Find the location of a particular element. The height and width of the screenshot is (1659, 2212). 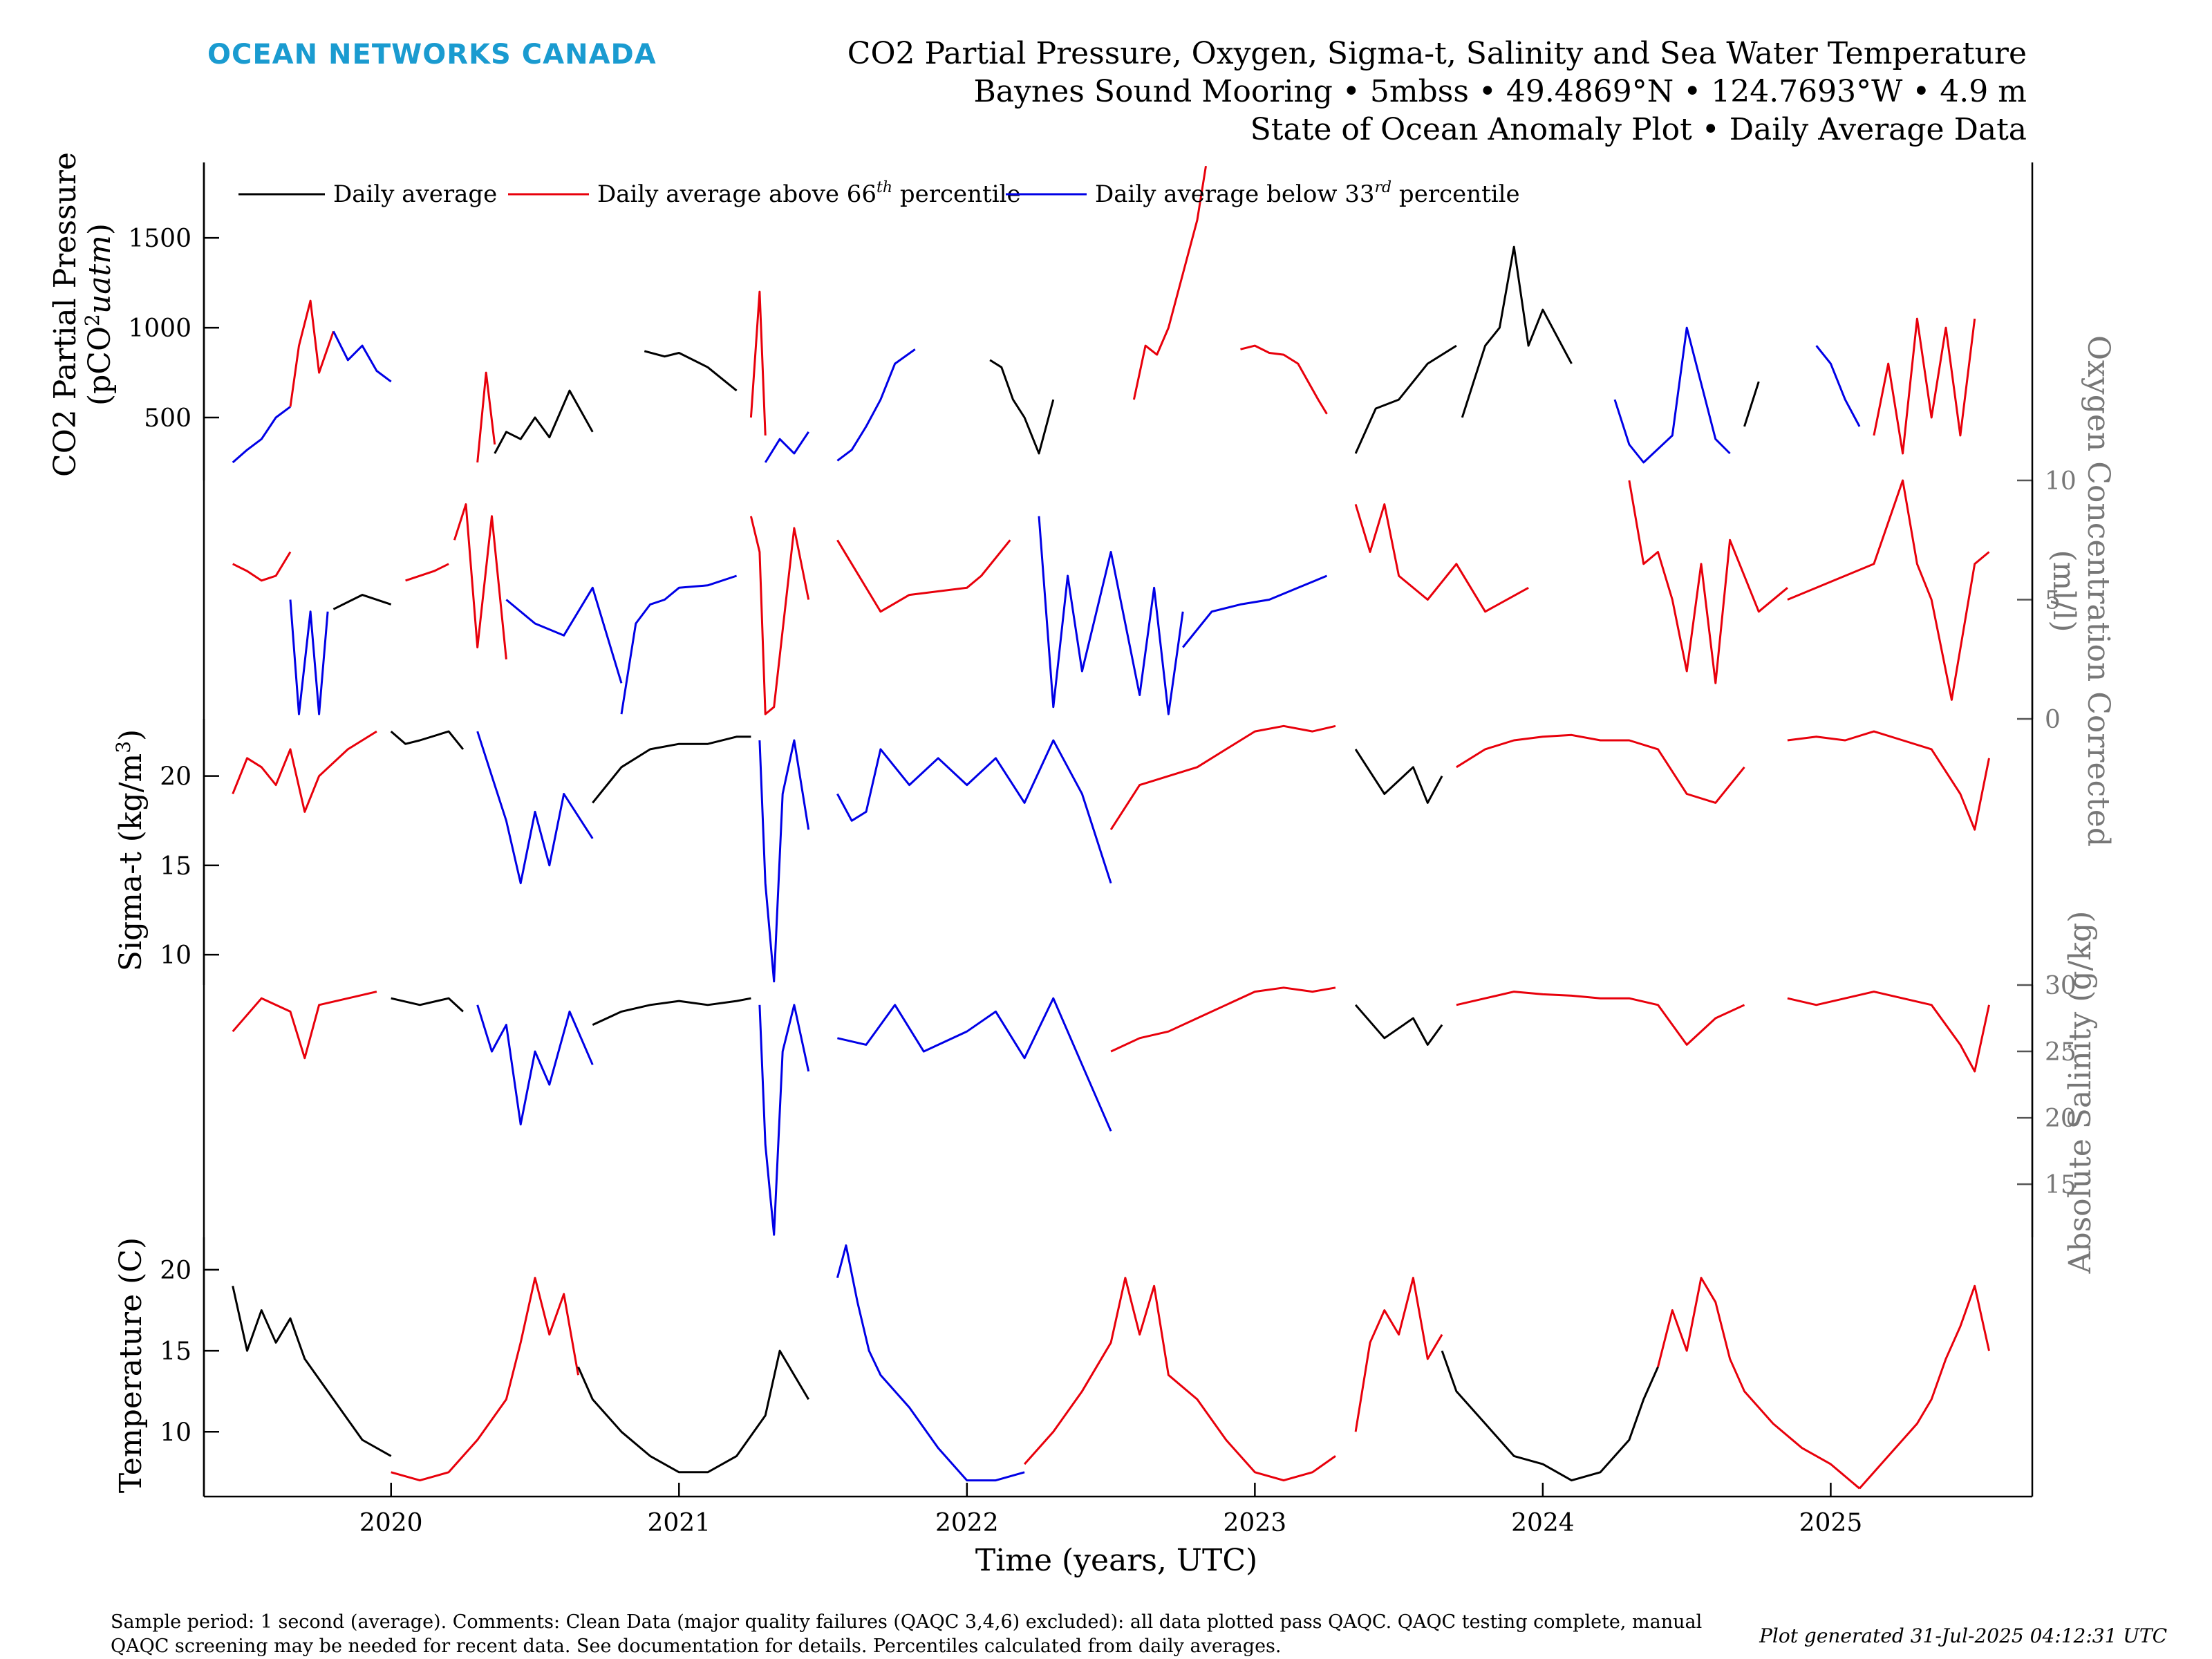

panel-oxygen: 0 5 10 is located at coordinates (1154, 600).